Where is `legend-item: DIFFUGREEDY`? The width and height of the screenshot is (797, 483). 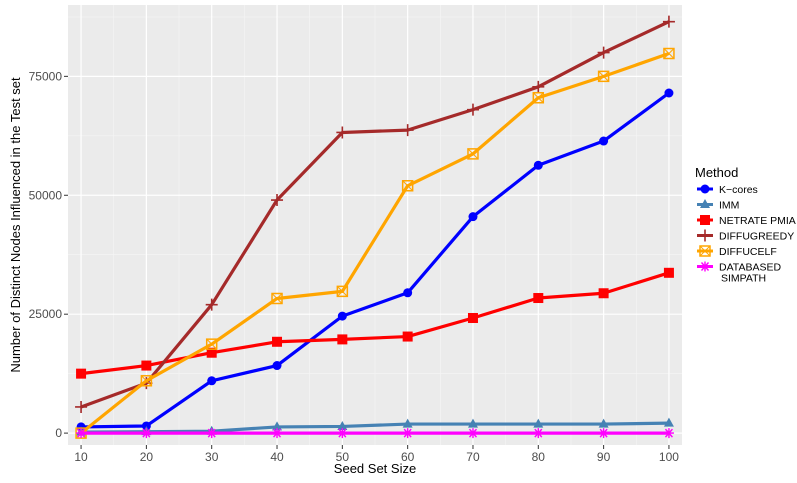 legend-item: DIFFUGREEDY is located at coordinates (745, 236).